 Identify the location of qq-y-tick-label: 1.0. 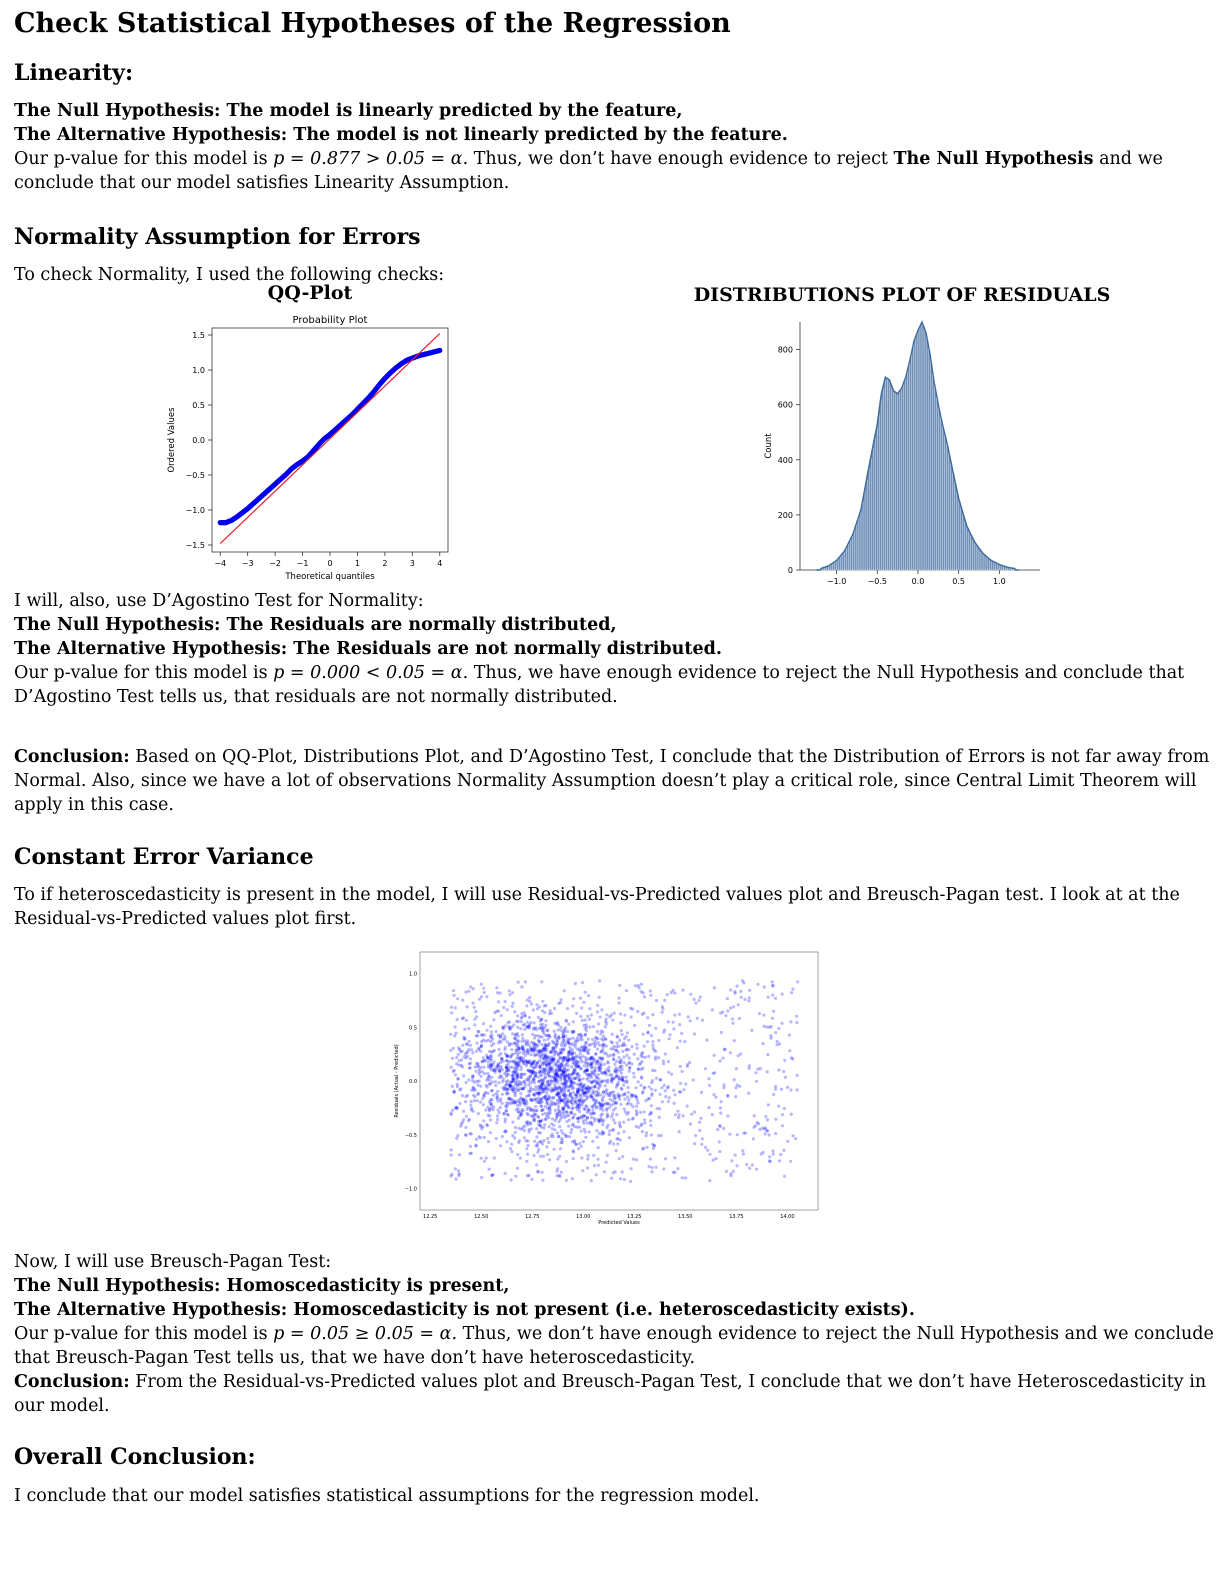
(198, 370).